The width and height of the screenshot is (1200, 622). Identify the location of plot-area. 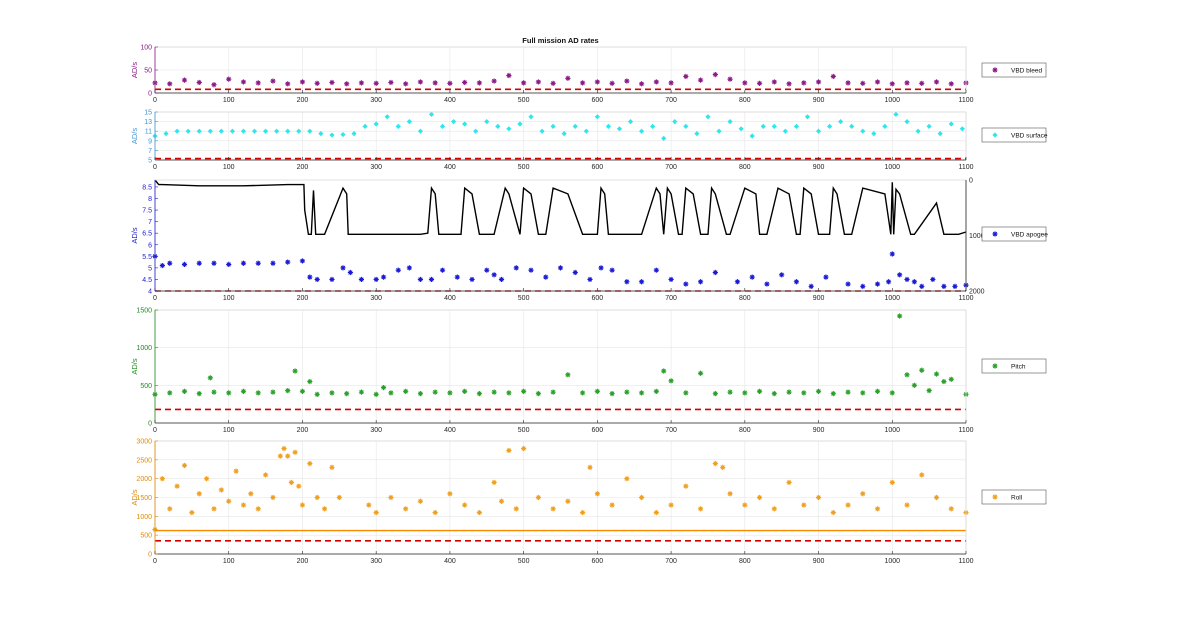
(560, 136).